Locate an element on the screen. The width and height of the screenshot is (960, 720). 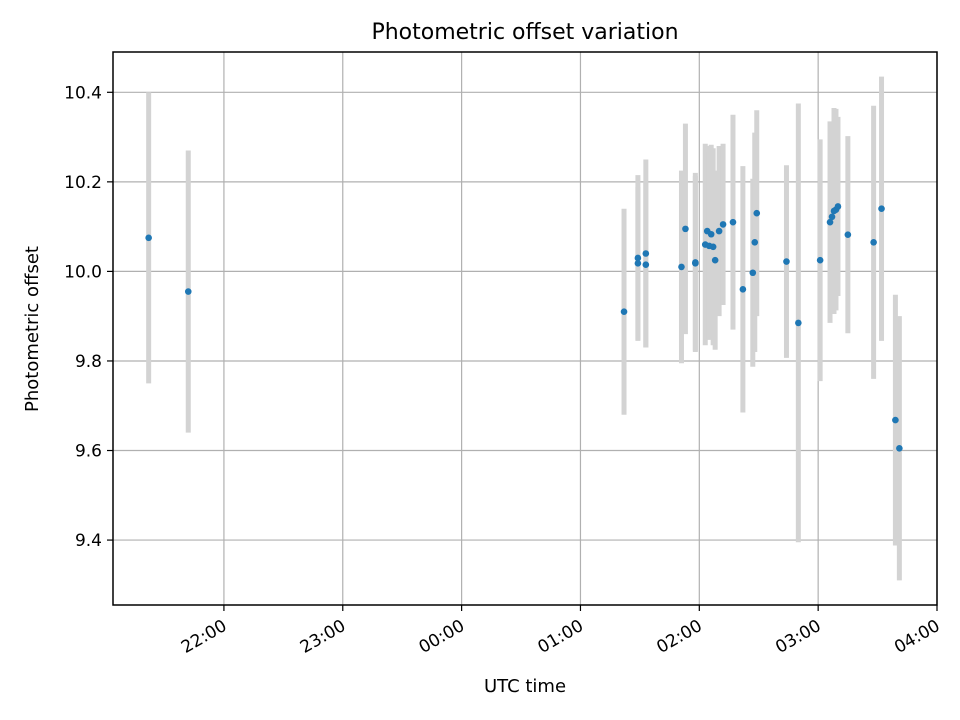
y-tick-label: 9.6 is located at coordinates (88, 452).